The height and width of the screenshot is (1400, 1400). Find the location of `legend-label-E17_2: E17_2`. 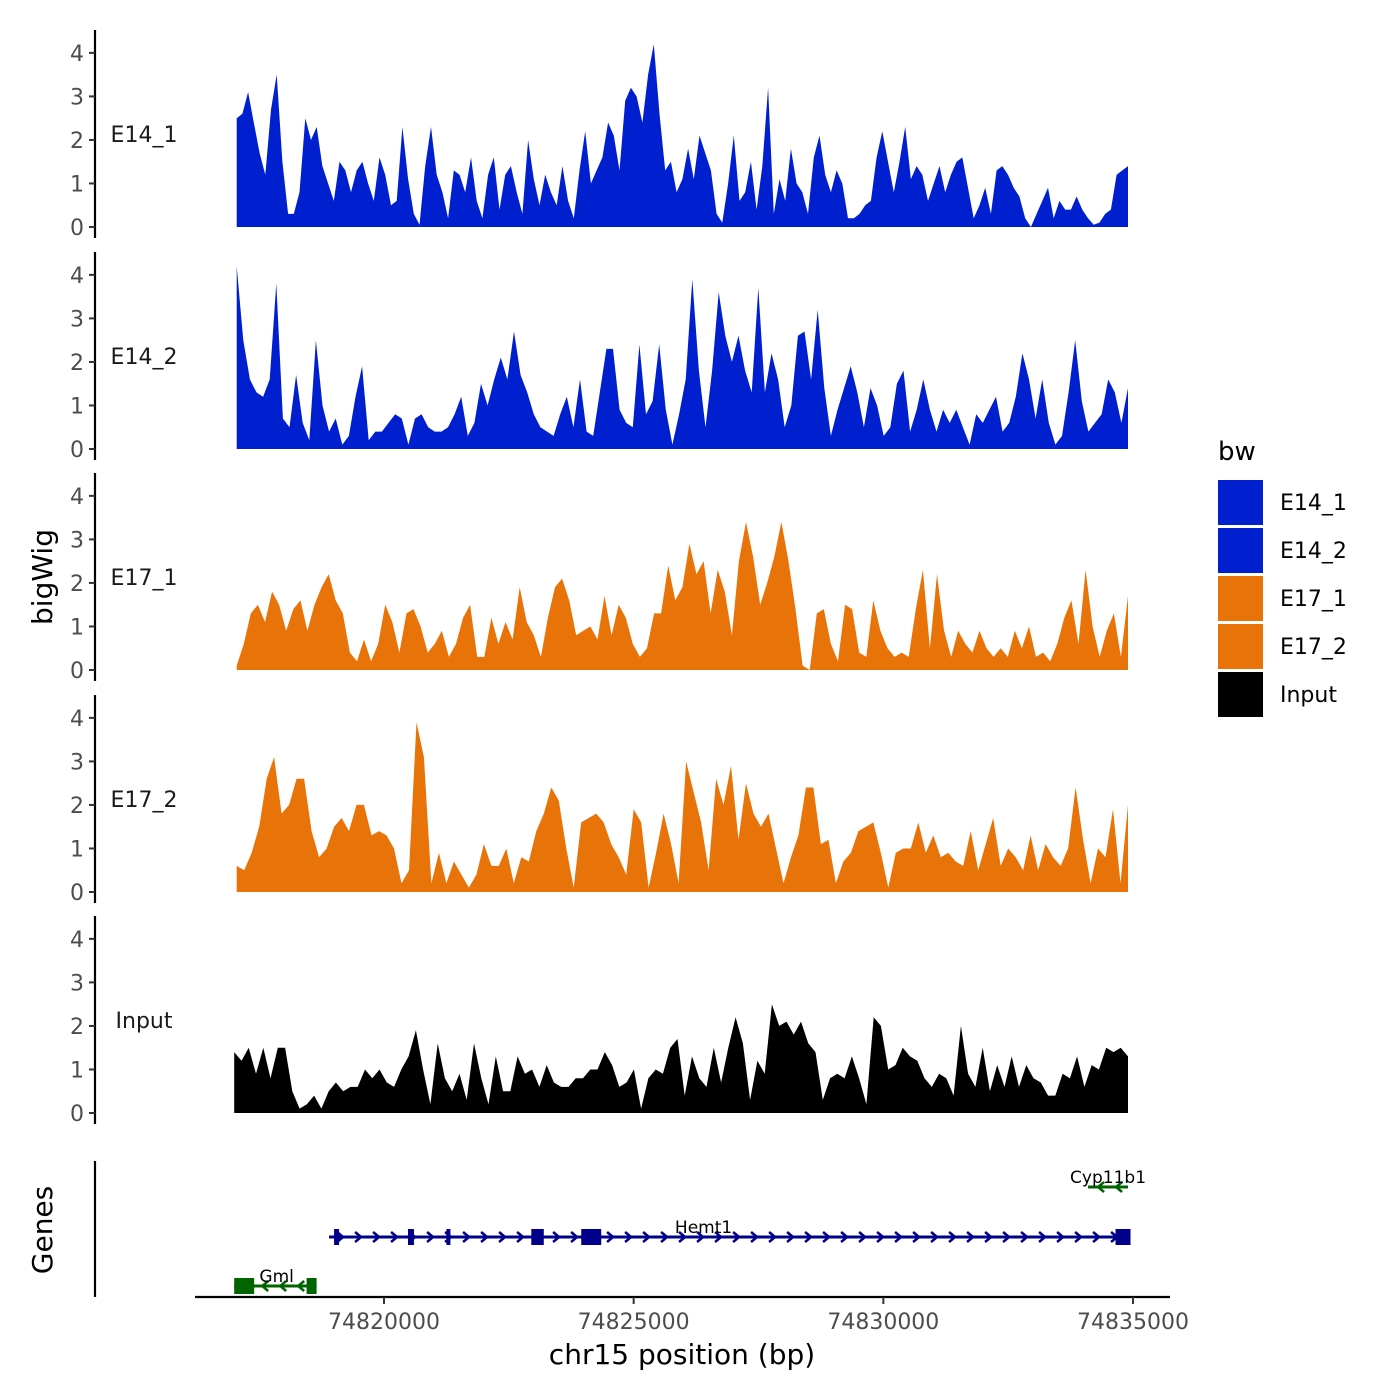

legend-label-E17_2: E17_2 is located at coordinates (1313, 647).